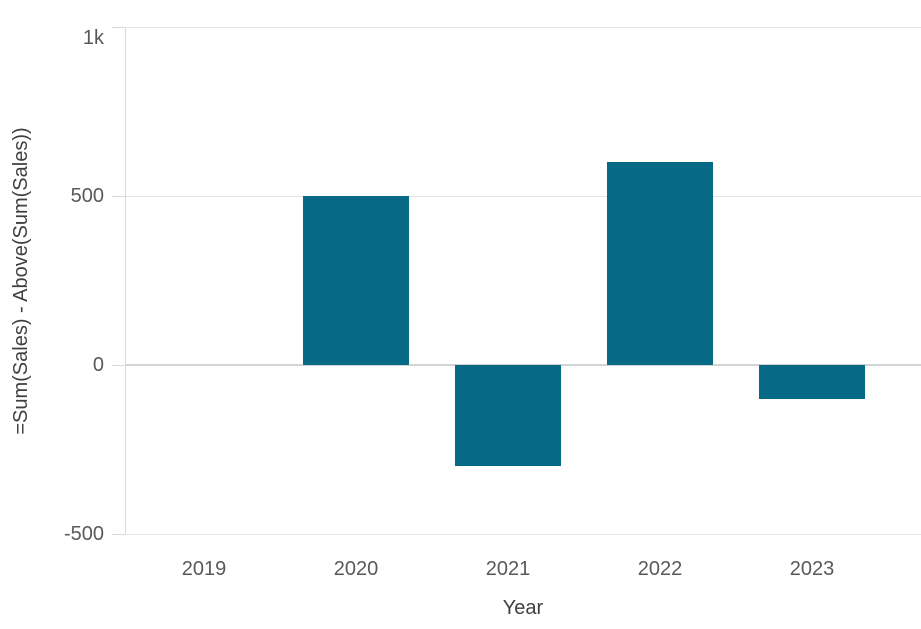 The image size is (921, 629). I want to click on bar-2022, so click(660, 263).